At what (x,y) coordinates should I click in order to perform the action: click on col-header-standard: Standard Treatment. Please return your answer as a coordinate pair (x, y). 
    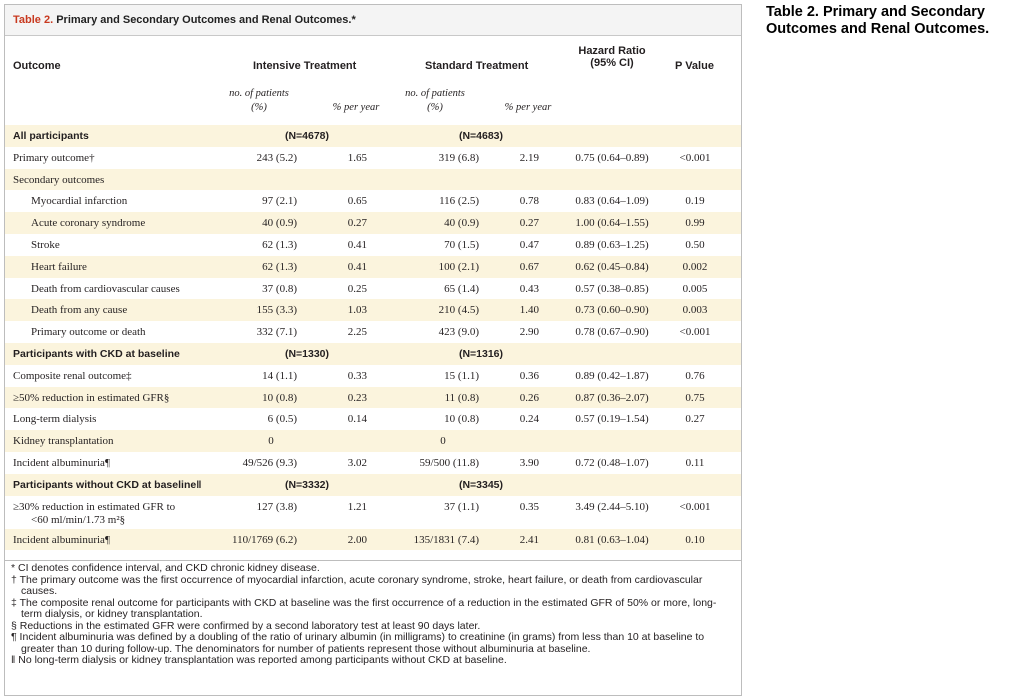
    Looking at the image, I should click on (477, 66).